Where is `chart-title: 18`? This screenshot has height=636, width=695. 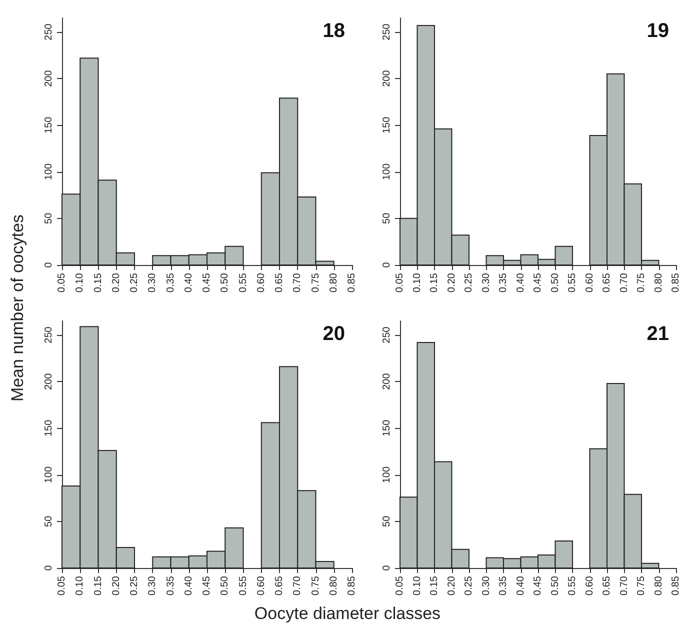 chart-title: 18 is located at coordinates (334, 31).